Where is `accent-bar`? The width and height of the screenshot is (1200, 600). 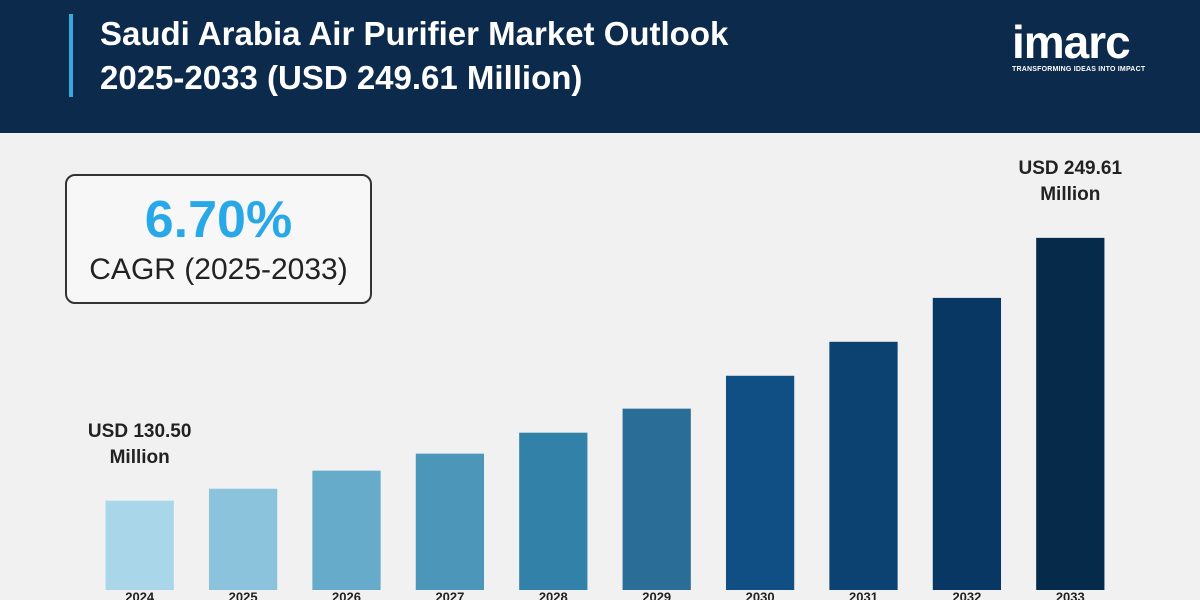 accent-bar is located at coordinates (71, 55).